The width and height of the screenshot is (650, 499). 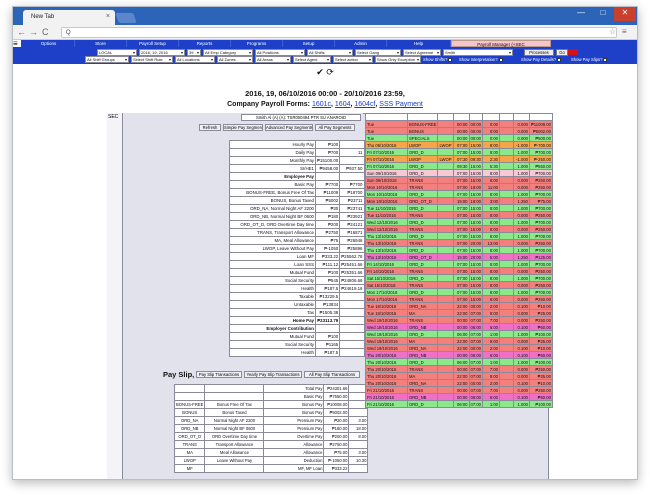 What do you see at coordinates (271, 468) in the screenshot?
I see `table-row: MF MF, MF Loan ₱333.22` at bounding box center [271, 468].